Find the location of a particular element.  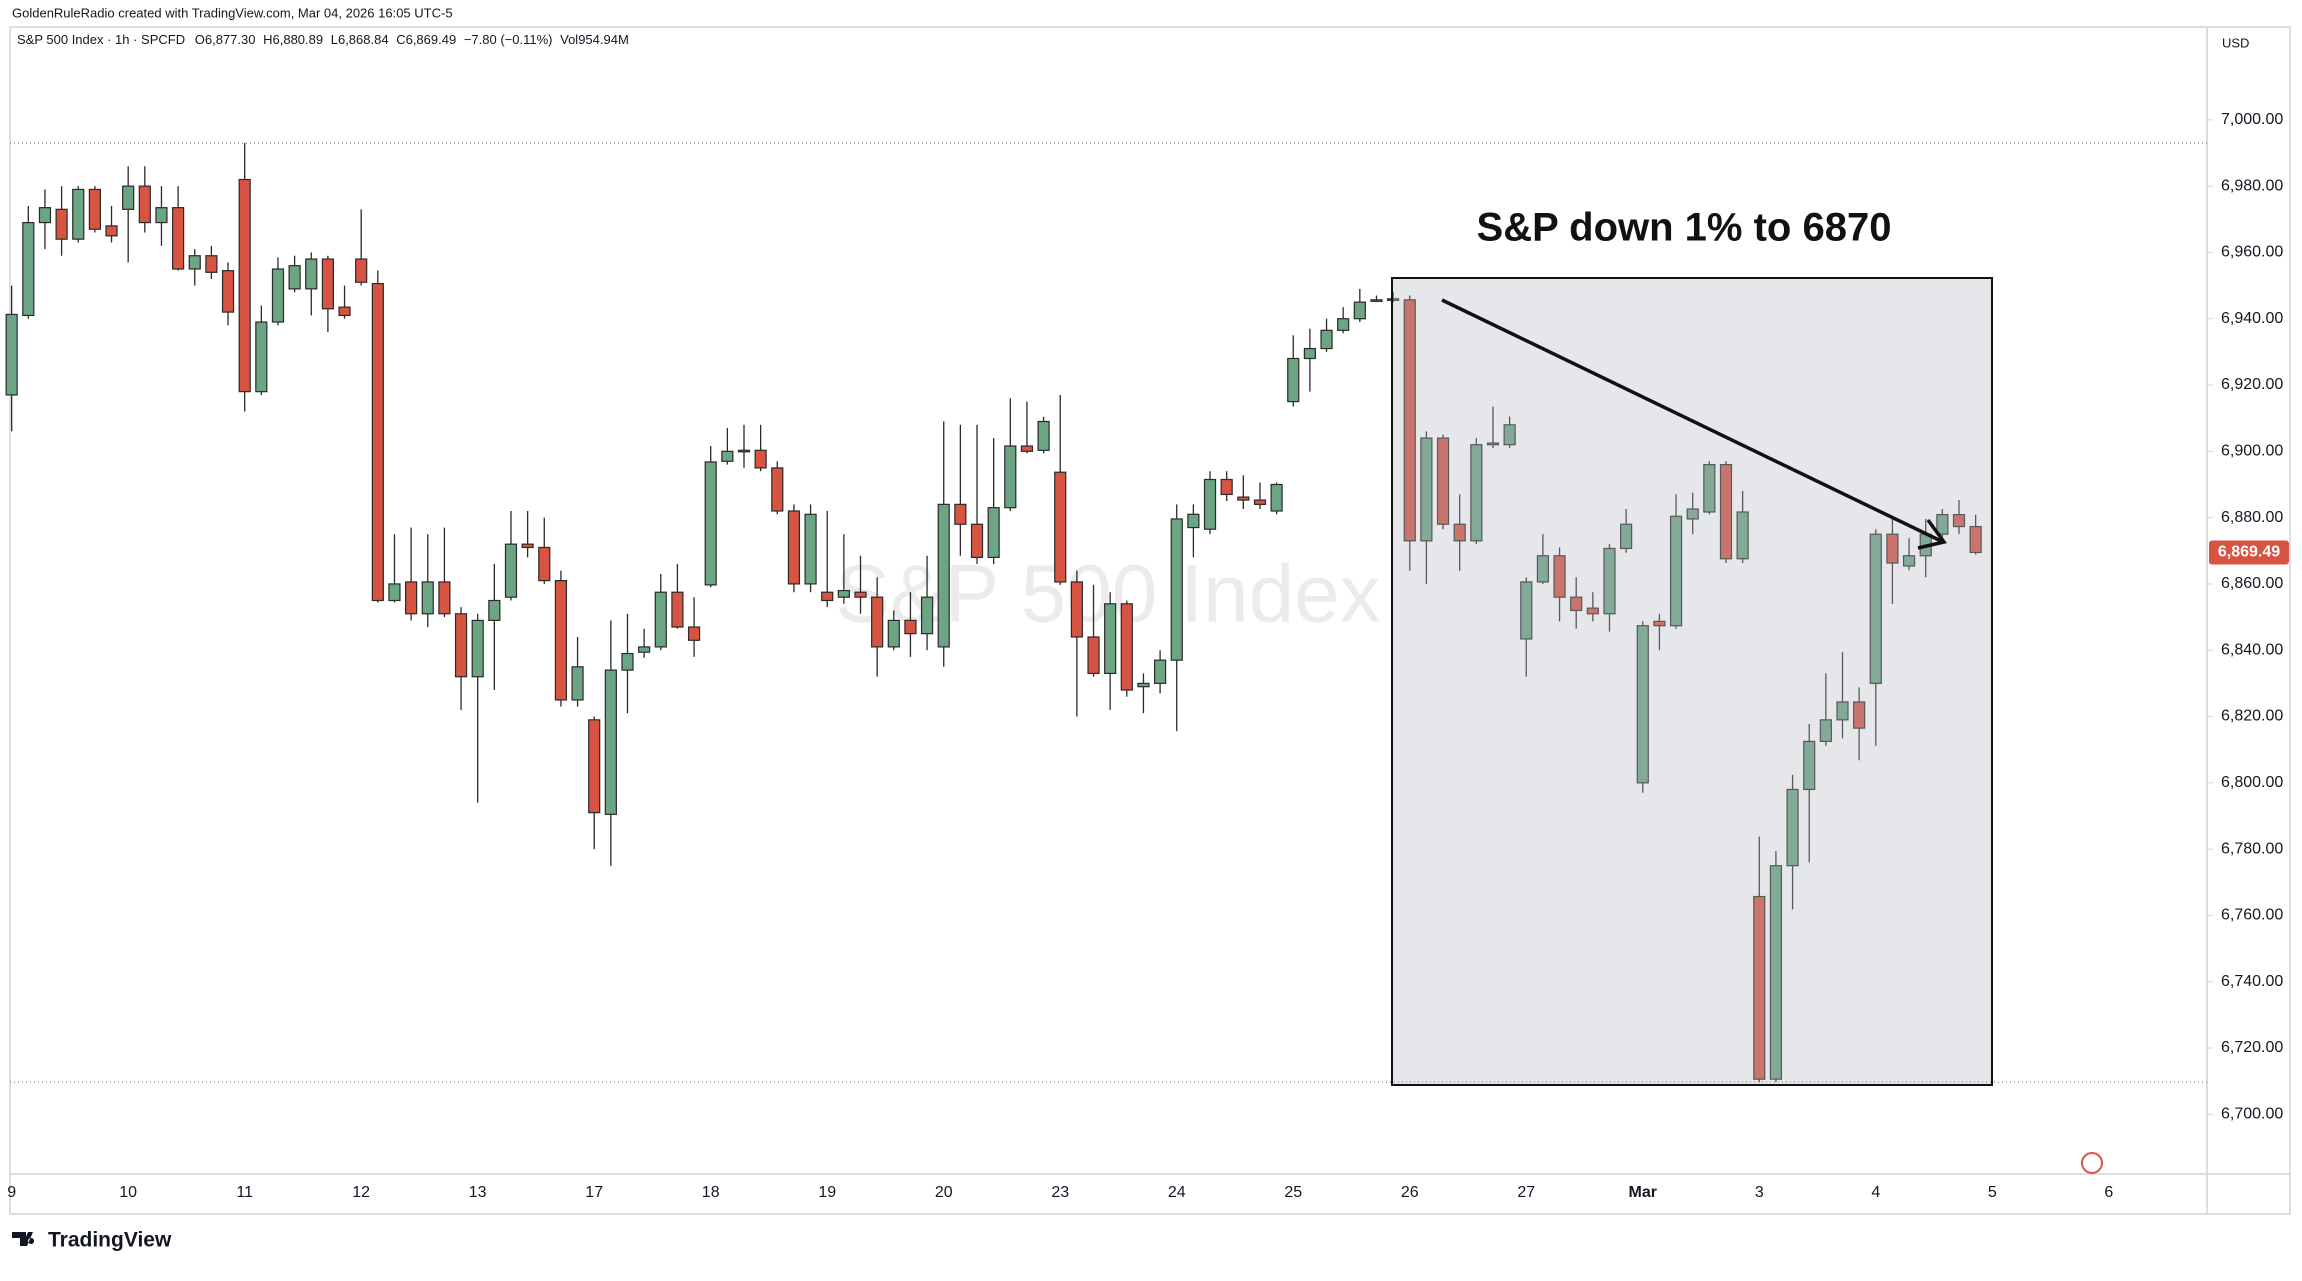

x-tick-label: 5 is located at coordinates (1992, 1192).